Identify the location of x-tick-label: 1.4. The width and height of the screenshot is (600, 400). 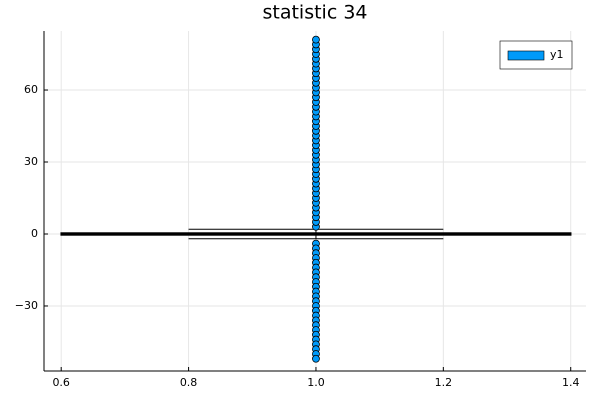
(571, 382).